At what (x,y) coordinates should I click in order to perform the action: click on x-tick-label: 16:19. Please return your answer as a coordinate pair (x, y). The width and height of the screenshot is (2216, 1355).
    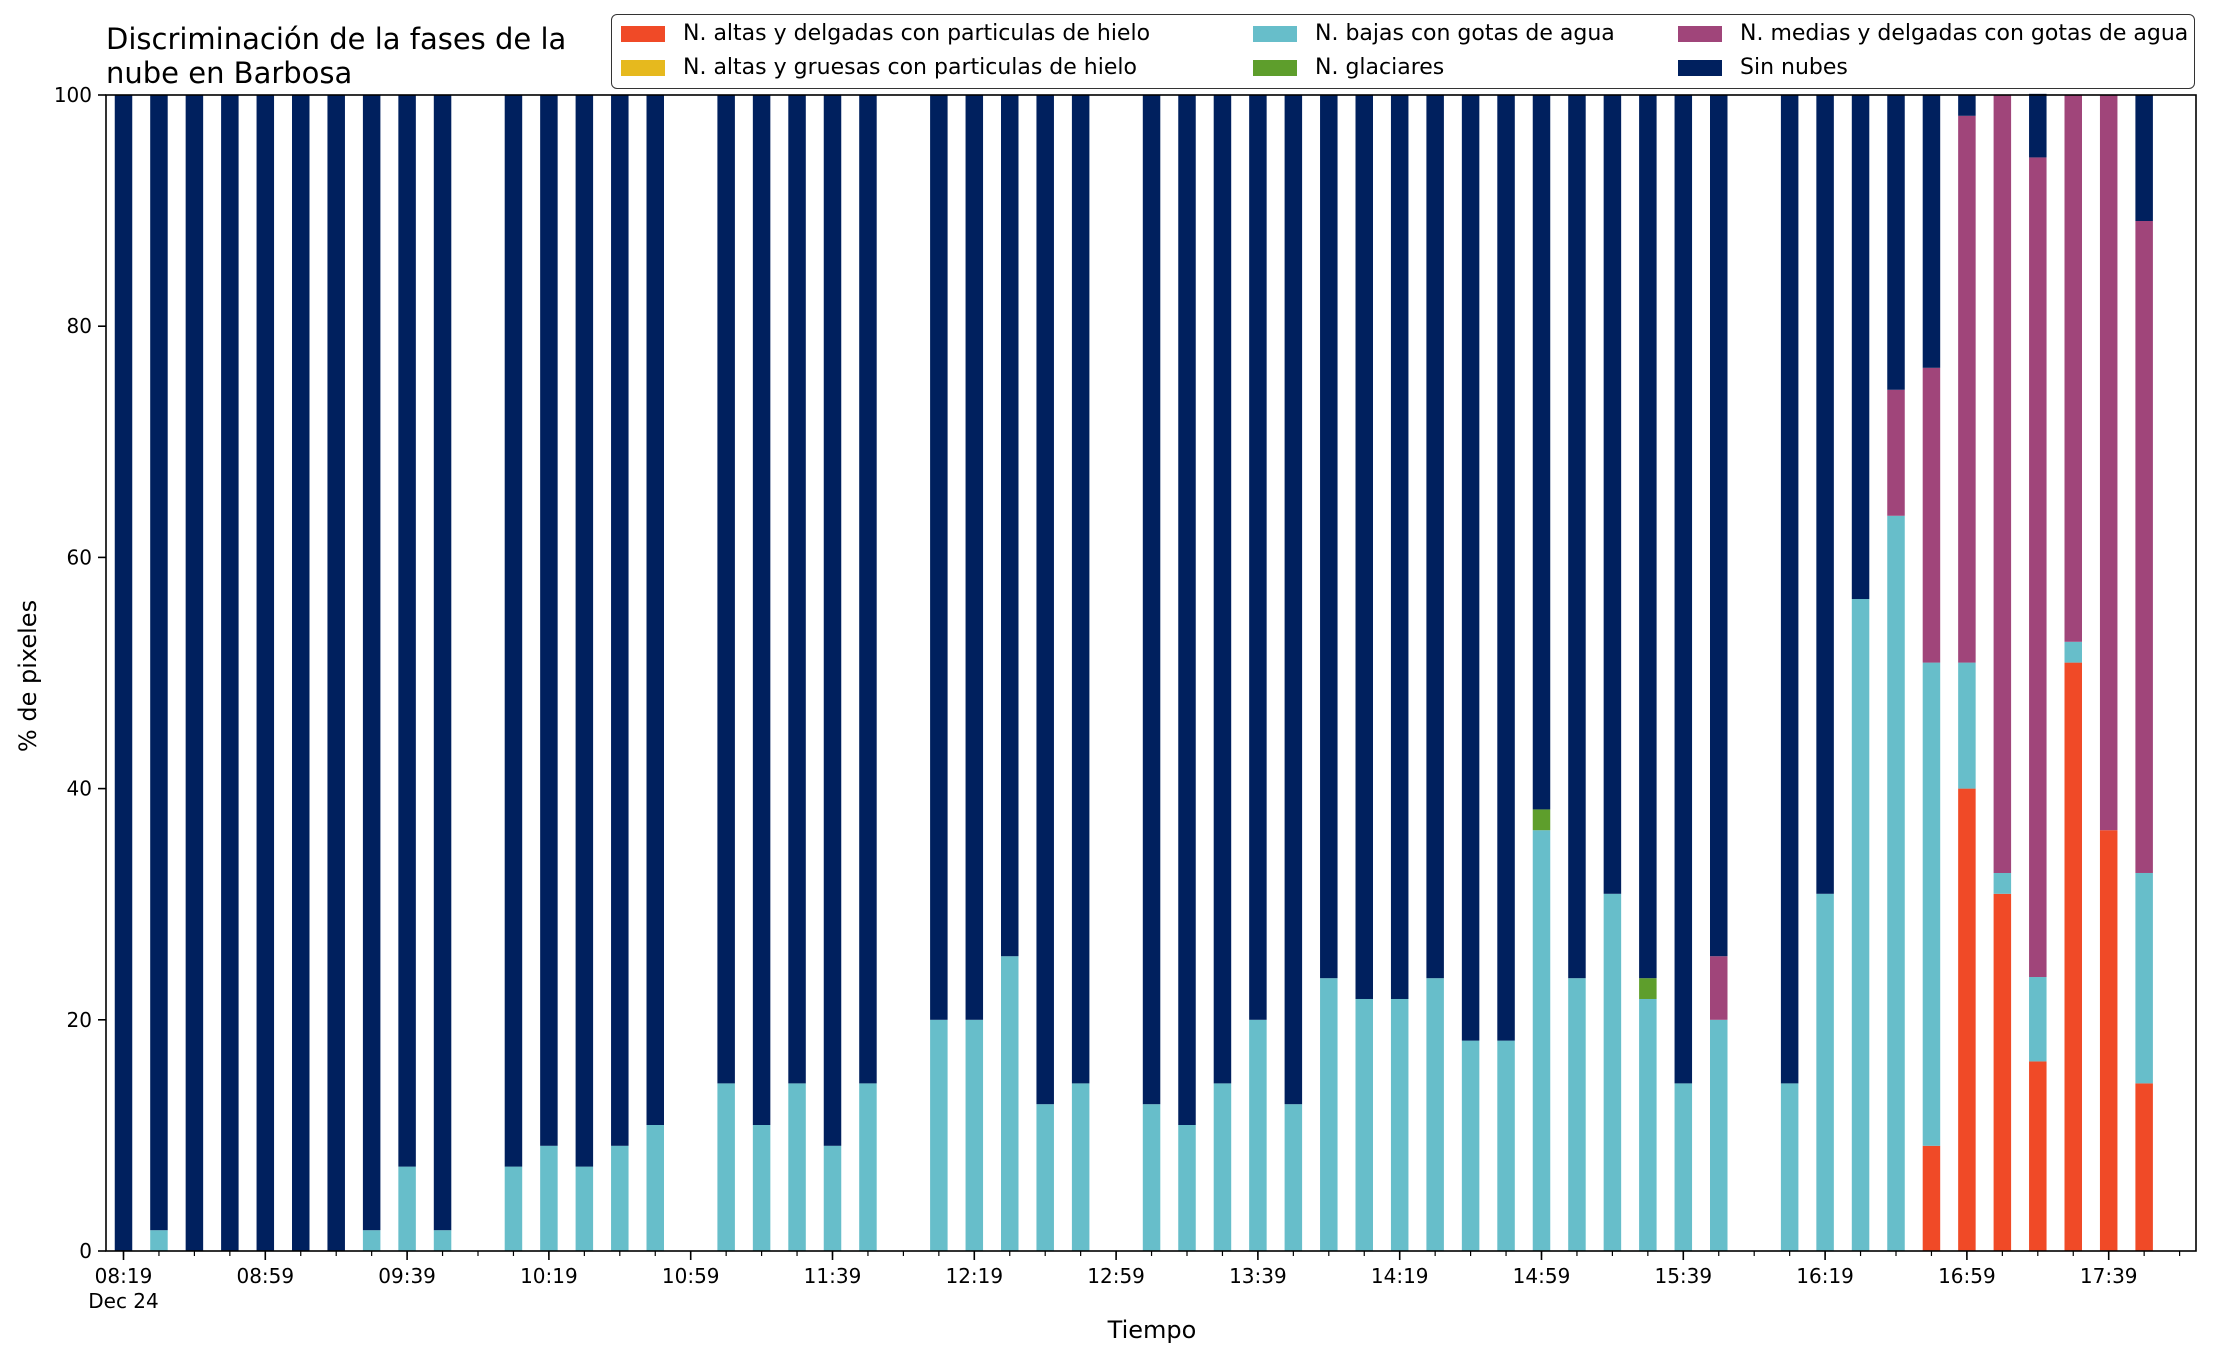
    Looking at the image, I should click on (1825, 1276).